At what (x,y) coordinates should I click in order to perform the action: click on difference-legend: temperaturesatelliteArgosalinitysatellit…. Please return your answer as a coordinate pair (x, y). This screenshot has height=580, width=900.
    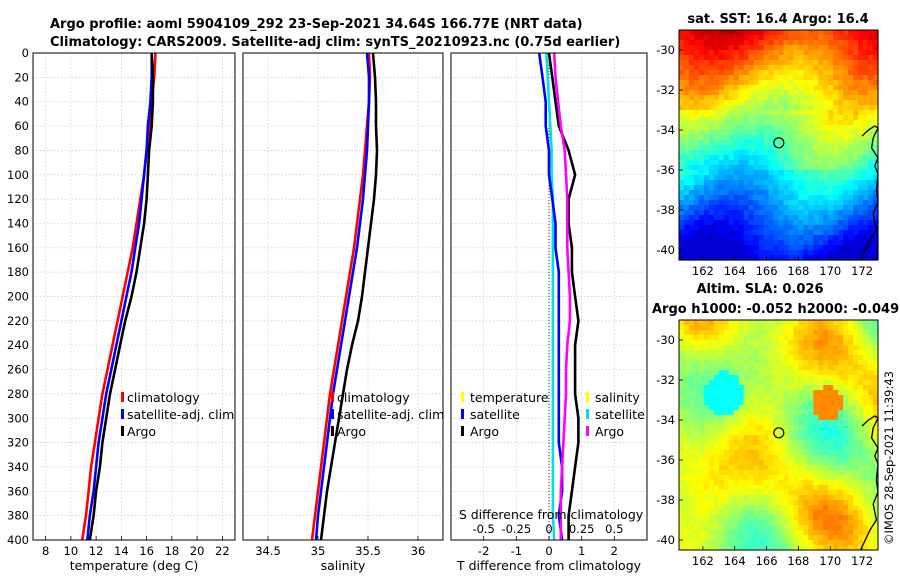
    Looking at the image, I should click on (553, 414).